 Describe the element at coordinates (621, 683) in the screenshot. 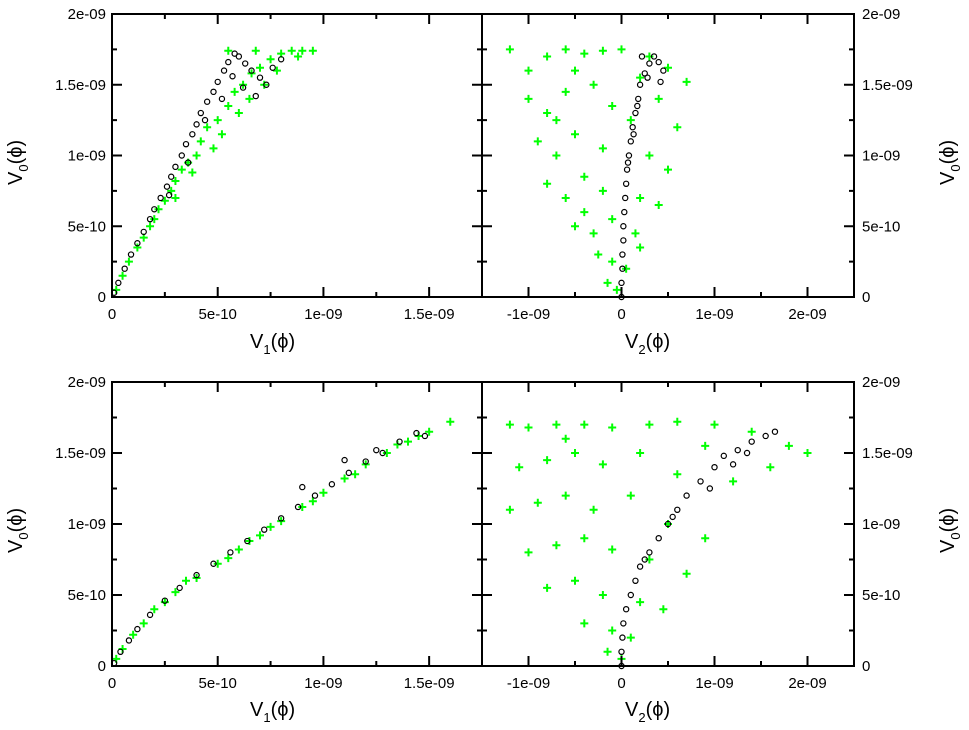

I see `x-tick-label: 0` at that location.